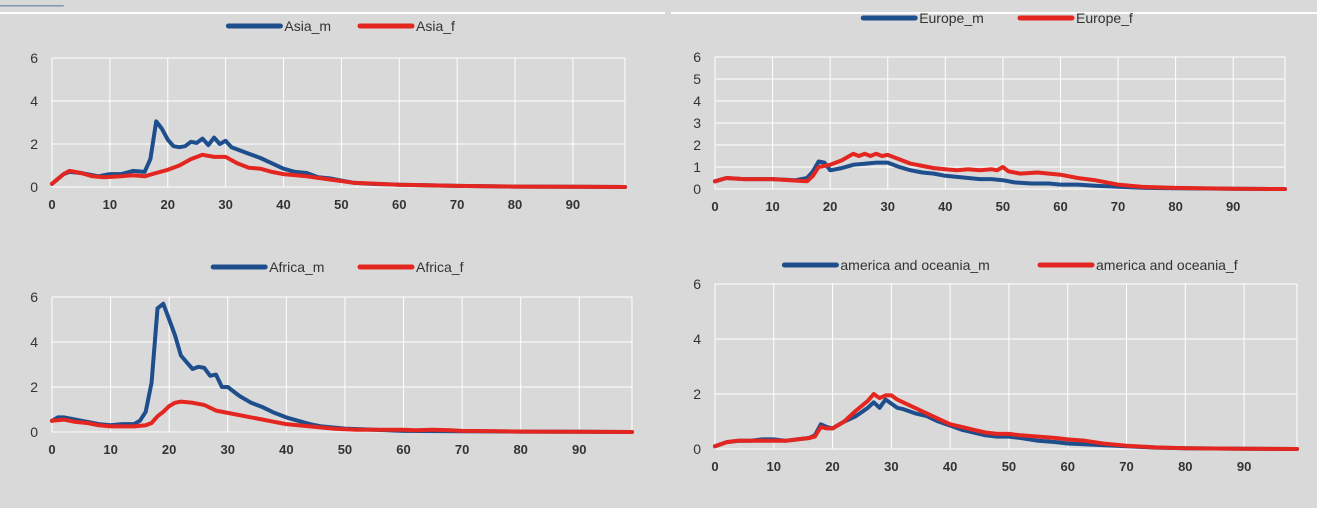 The image size is (1317, 508). Describe the element at coordinates (307, 26) in the screenshot. I see `legend-label: Asia_m` at that location.